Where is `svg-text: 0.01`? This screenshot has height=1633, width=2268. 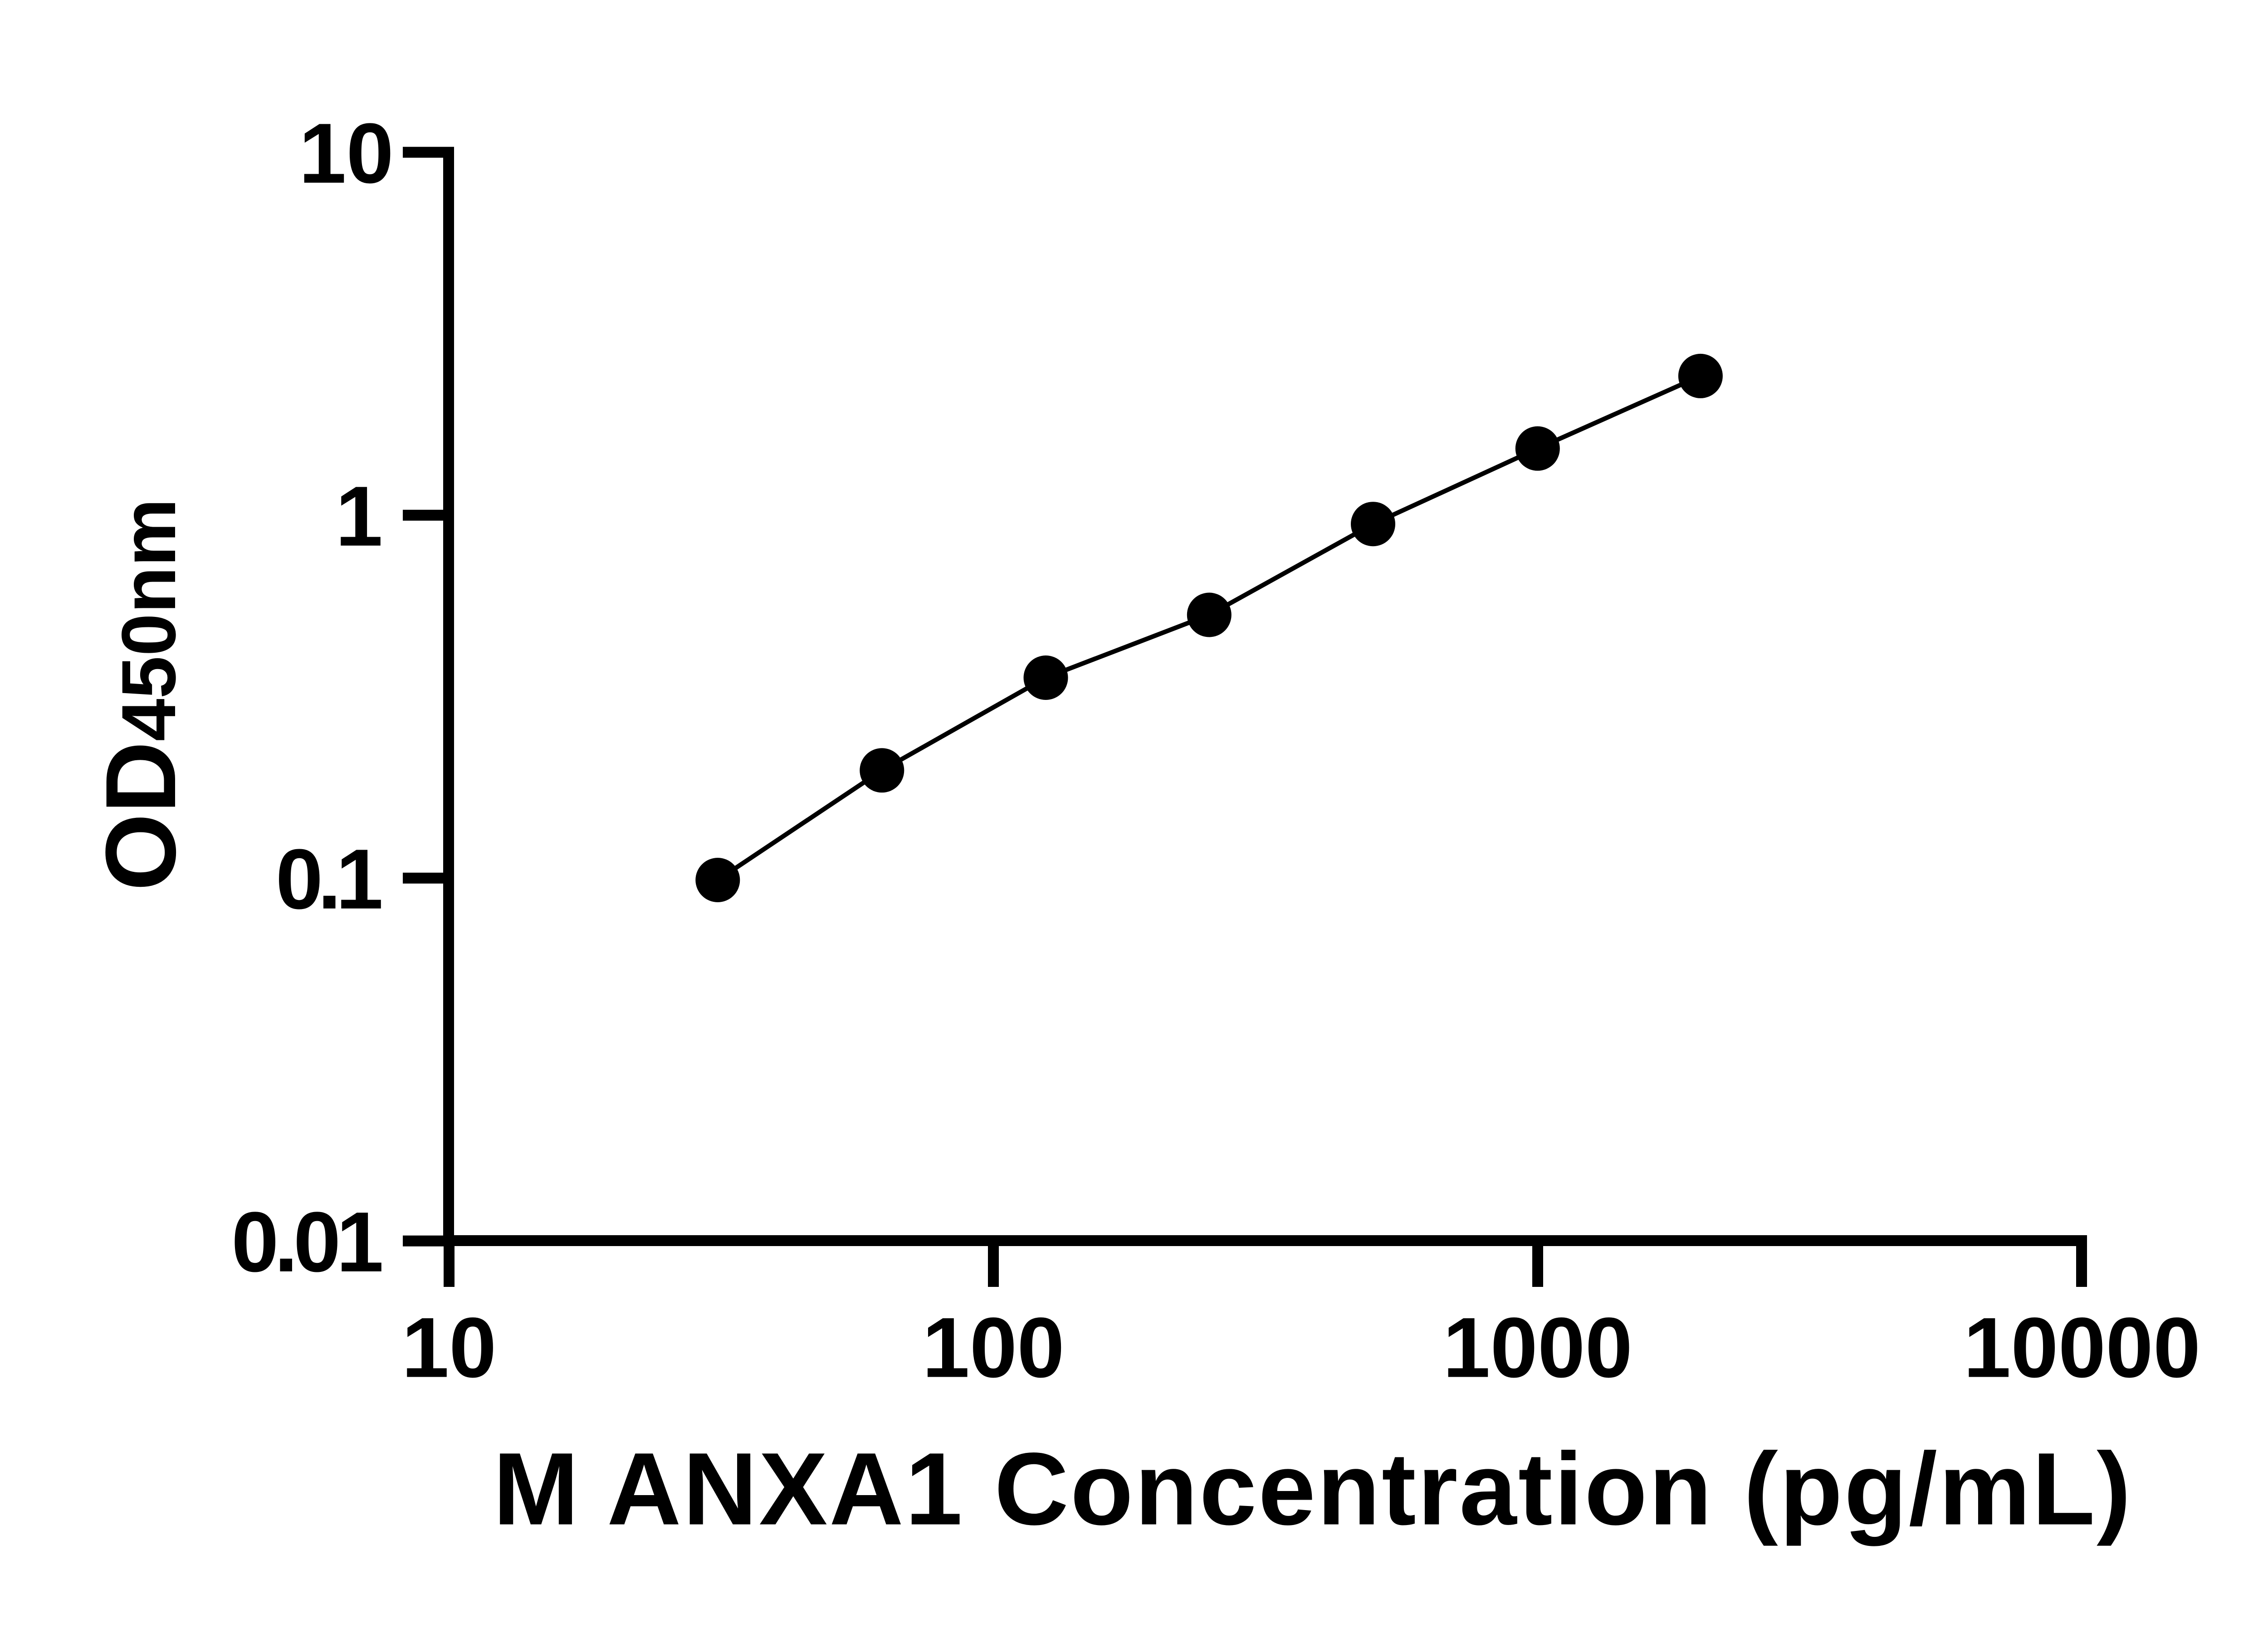 svg-text: 0.01 is located at coordinates (306, 1242).